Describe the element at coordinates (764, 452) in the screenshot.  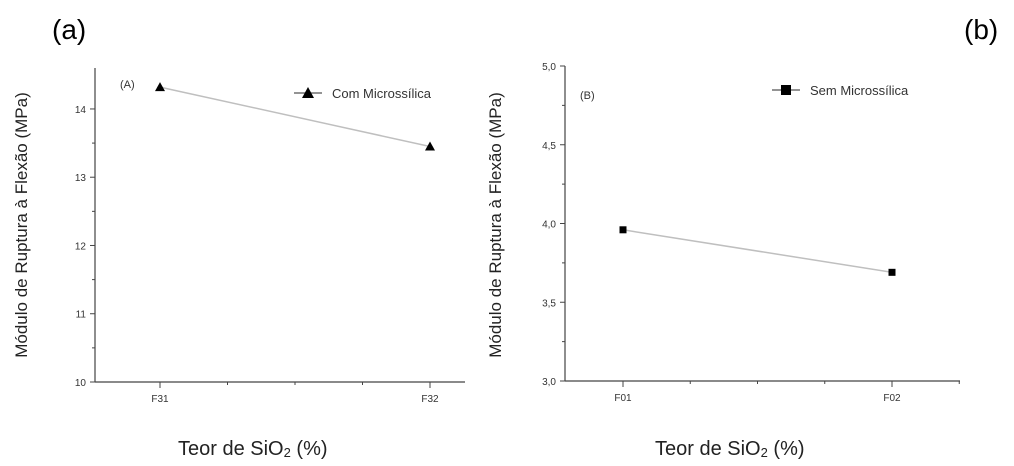
I see `x-axis-title-b-sub: 2` at that location.